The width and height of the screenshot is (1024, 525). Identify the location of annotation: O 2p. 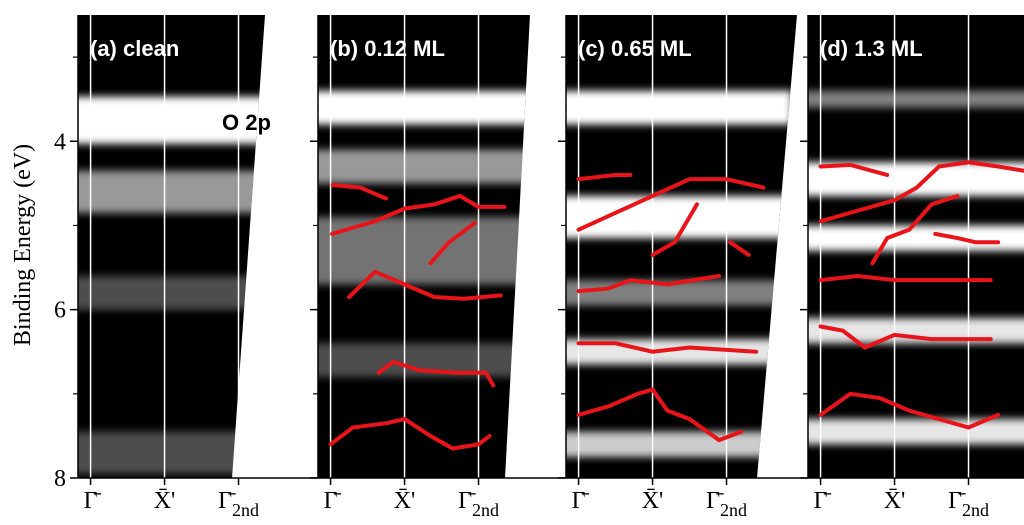
(246, 122).